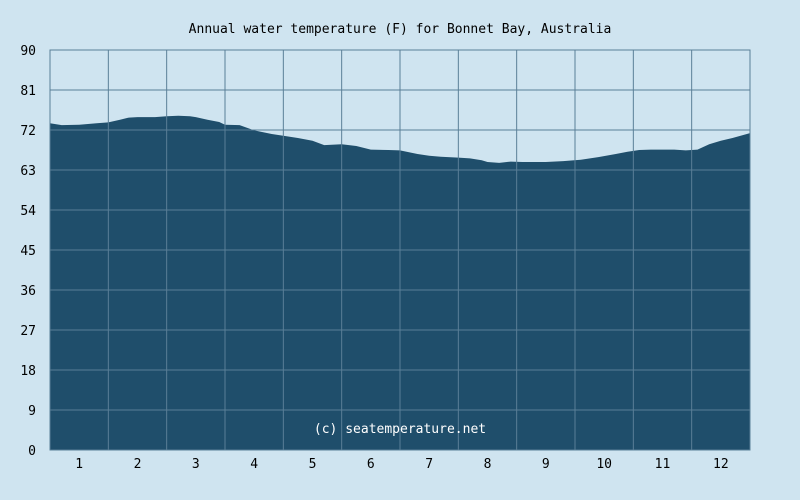 This screenshot has height=500, width=800. What do you see at coordinates (28, 291) in the screenshot?
I see `y-tick-label: 36` at bounding box center [28, 291].